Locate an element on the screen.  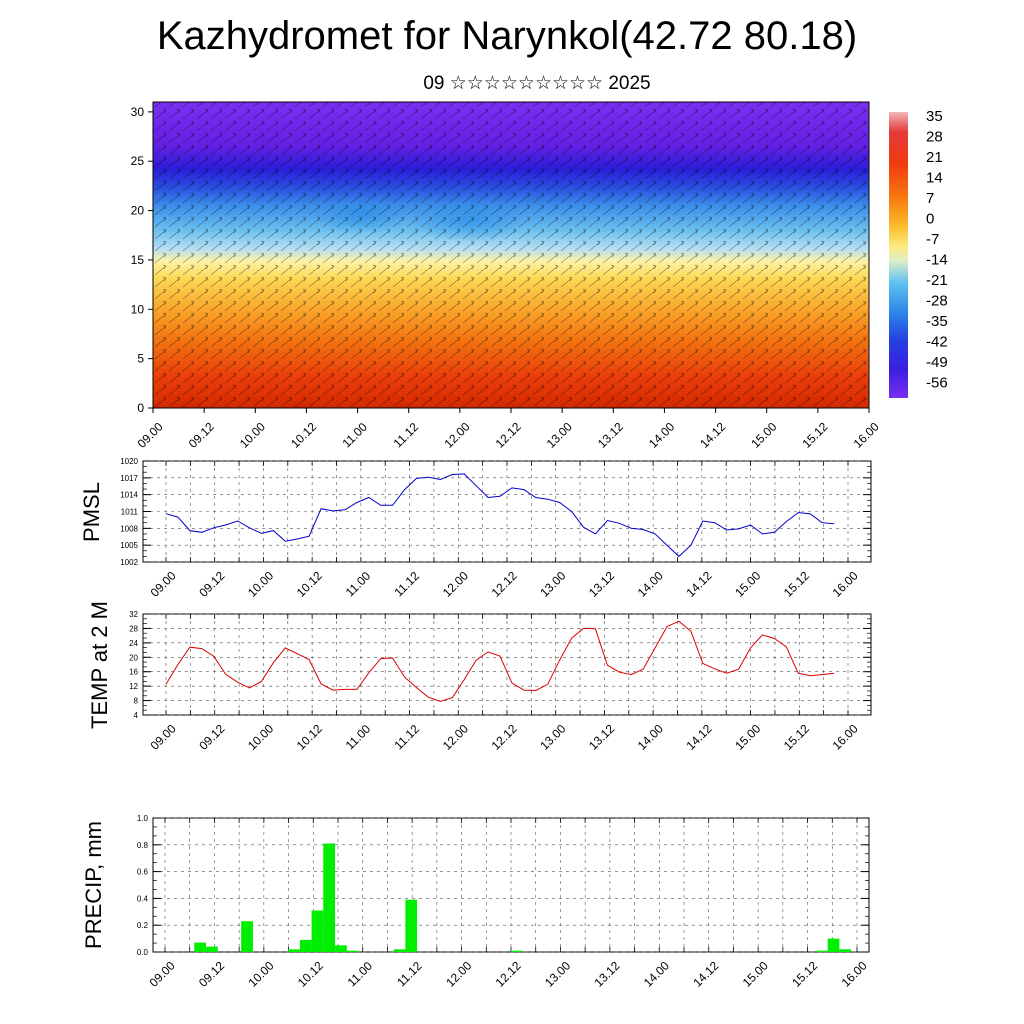
heatmap-x-tick-label: 09.12 is located at coordinates (201, 434).